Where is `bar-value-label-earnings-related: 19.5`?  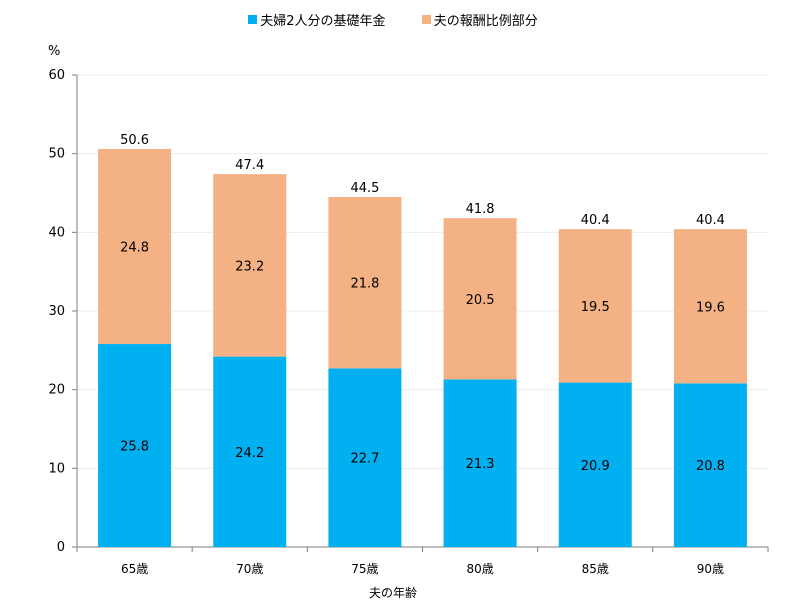
bar-value-label-earnings-related: 19.5 is located at coordinates (595, 307).